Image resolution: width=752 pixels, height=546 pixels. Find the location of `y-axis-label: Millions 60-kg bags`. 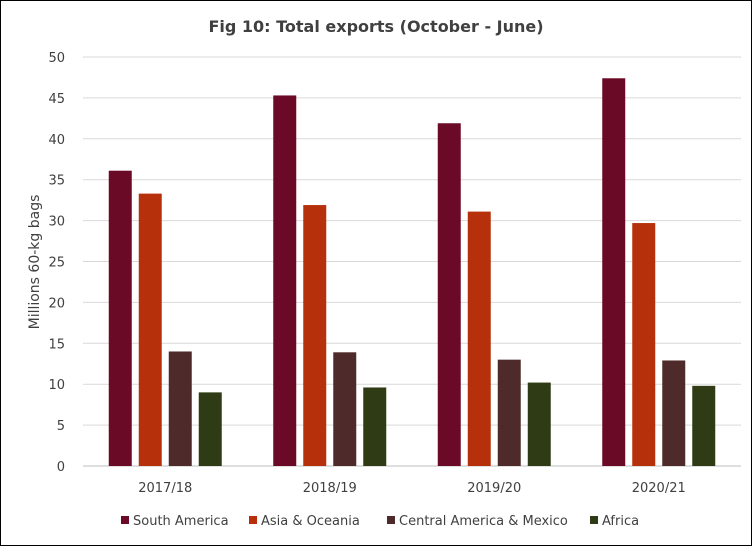

y-axis-label: Millions 60-kg bags is located at coordinates (35, 262).